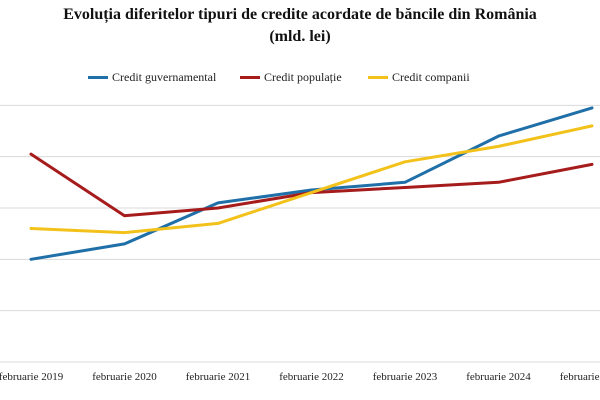 This screenshot has height=400, width=600. I want to click on x-tick-label: februarie 2019, so click(32, 377).